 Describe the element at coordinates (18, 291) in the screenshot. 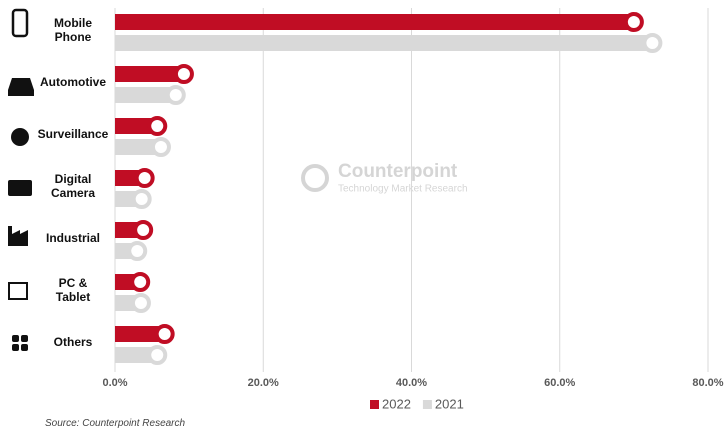

I see `icon-tablet` at that location.